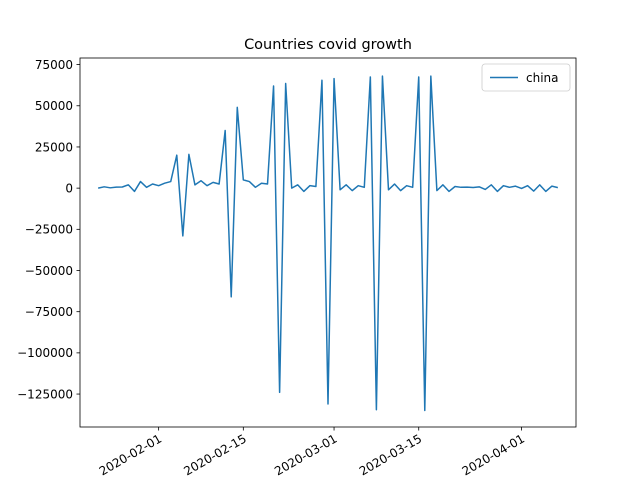  I want to click on y-tick-label: 75000, so click(54, 65).